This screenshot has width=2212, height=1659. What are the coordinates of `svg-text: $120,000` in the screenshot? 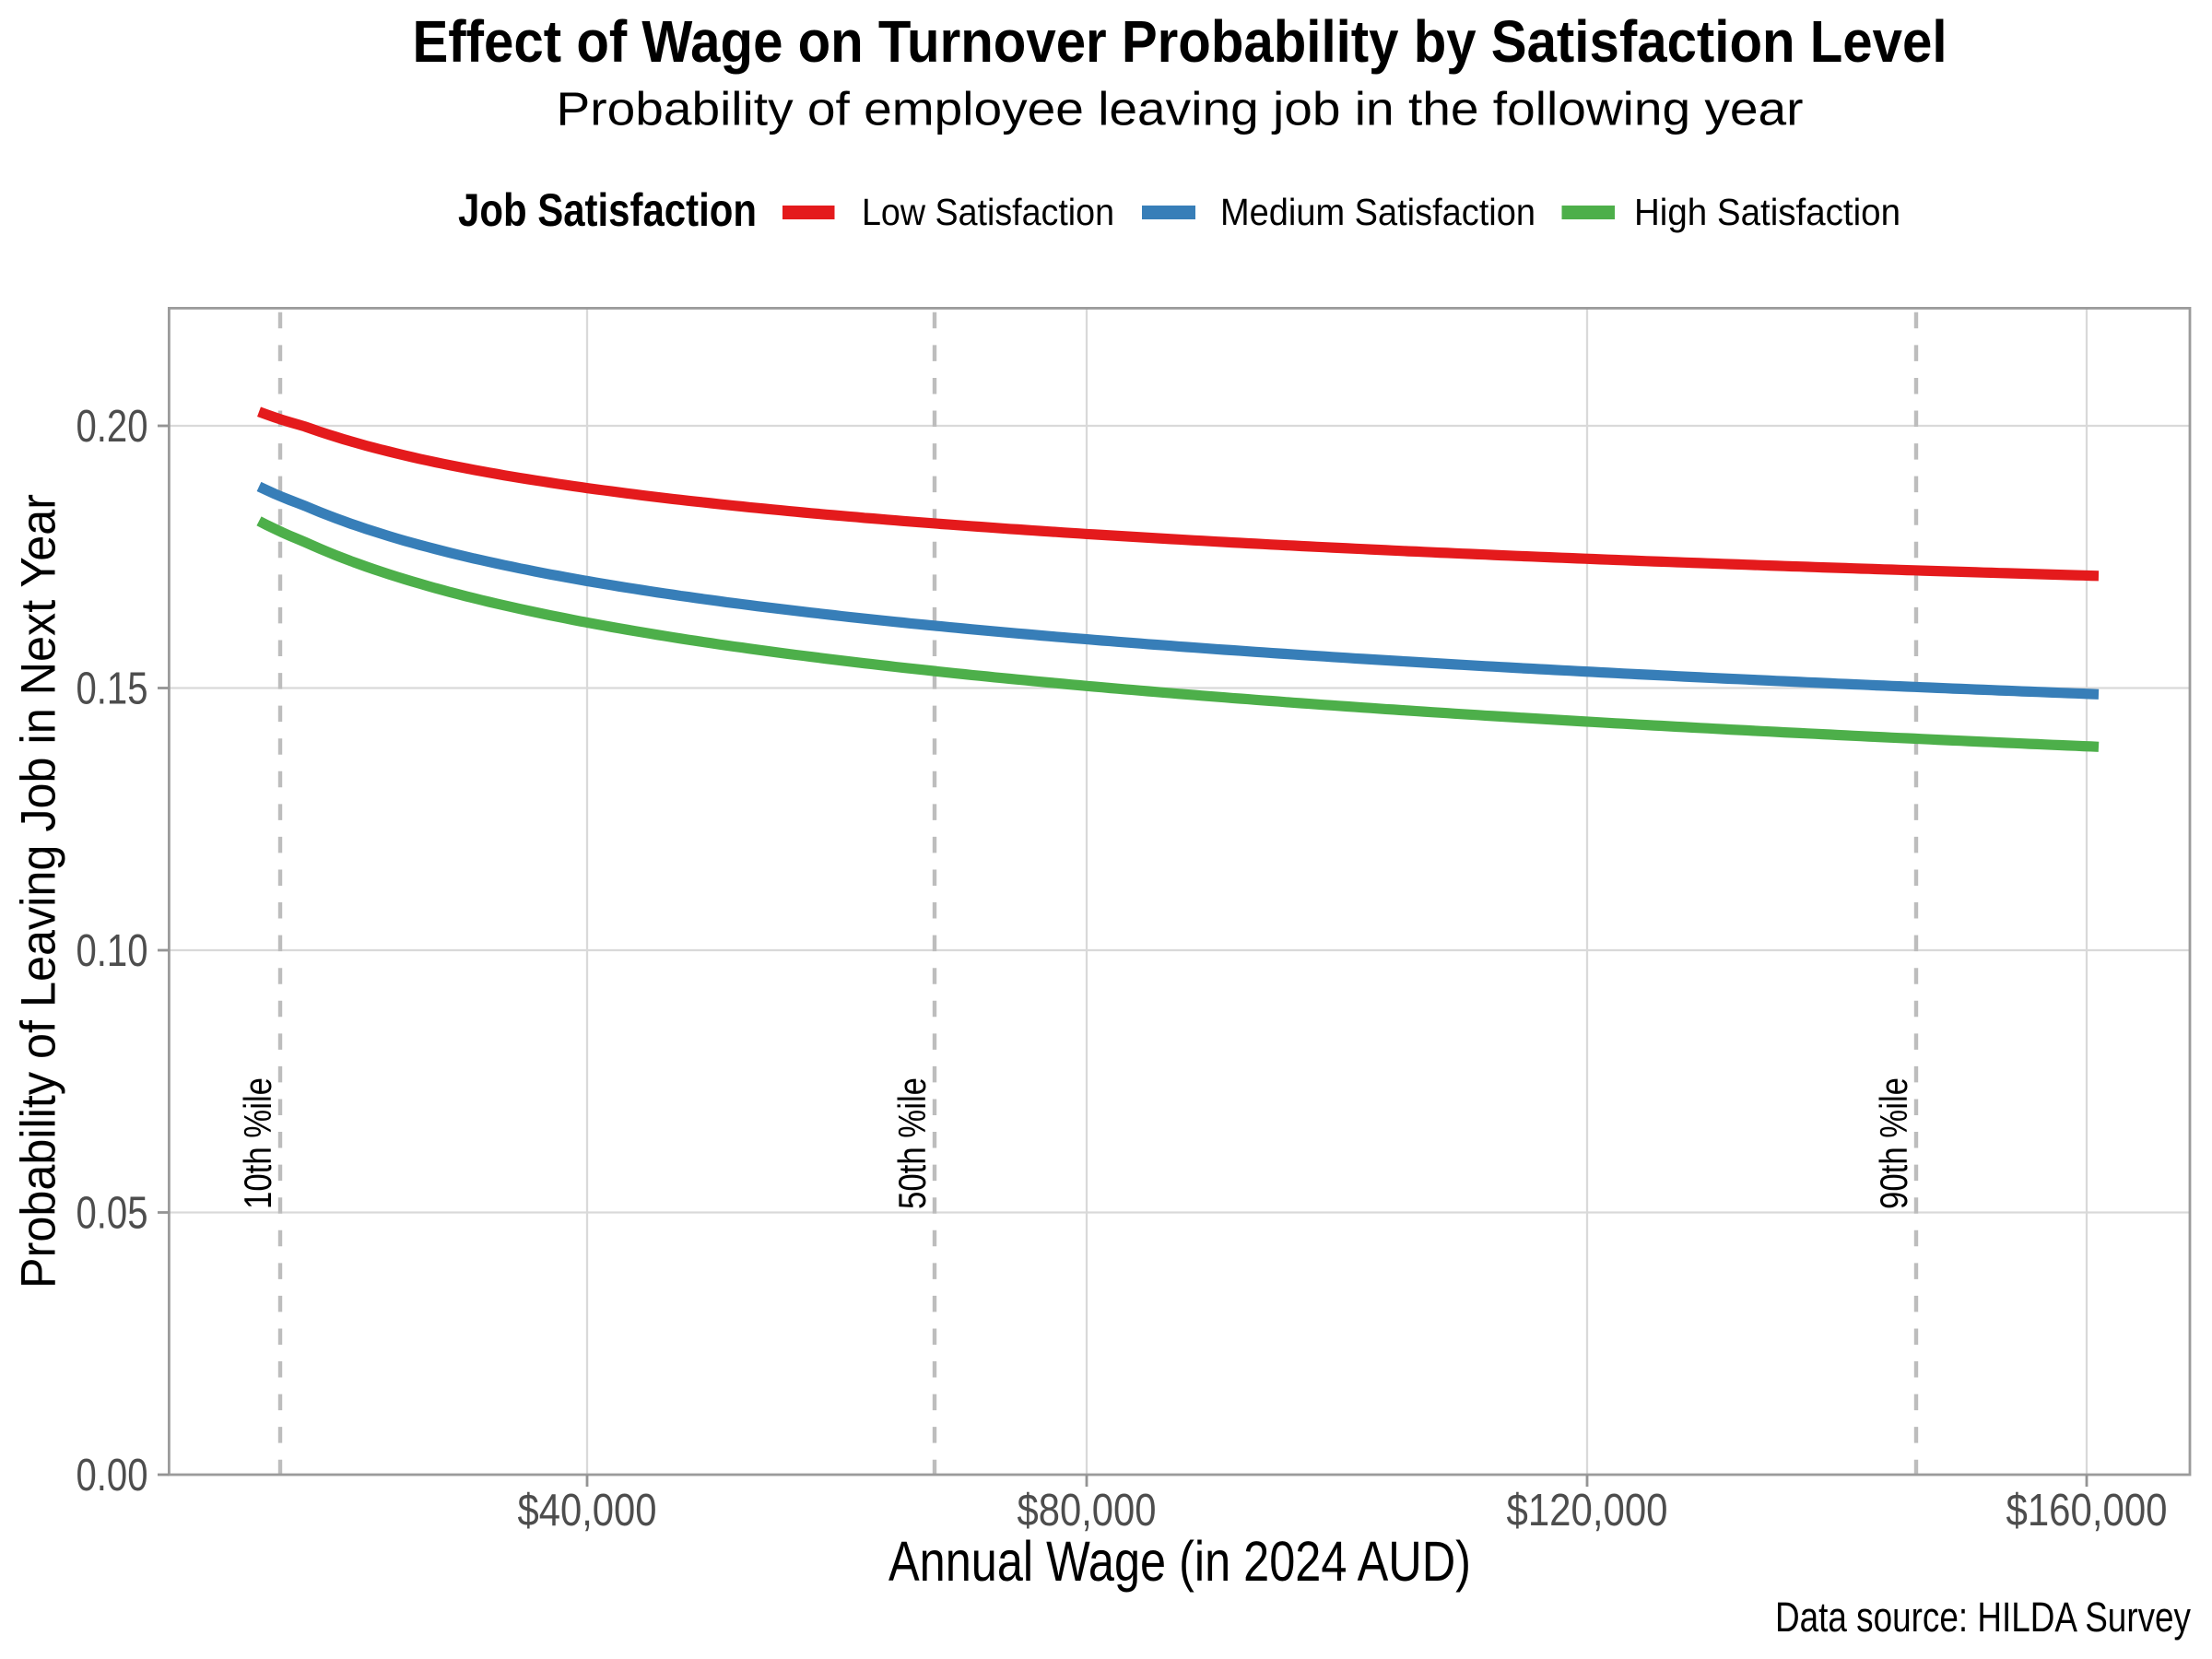 It's located at (1587, 1510).